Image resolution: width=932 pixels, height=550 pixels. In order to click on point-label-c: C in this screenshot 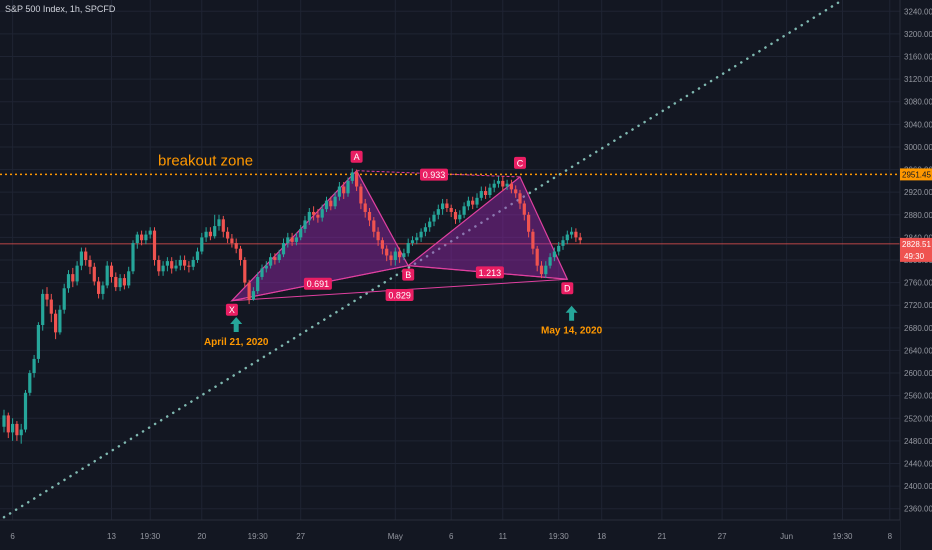, I will do `click(520, 163)`.